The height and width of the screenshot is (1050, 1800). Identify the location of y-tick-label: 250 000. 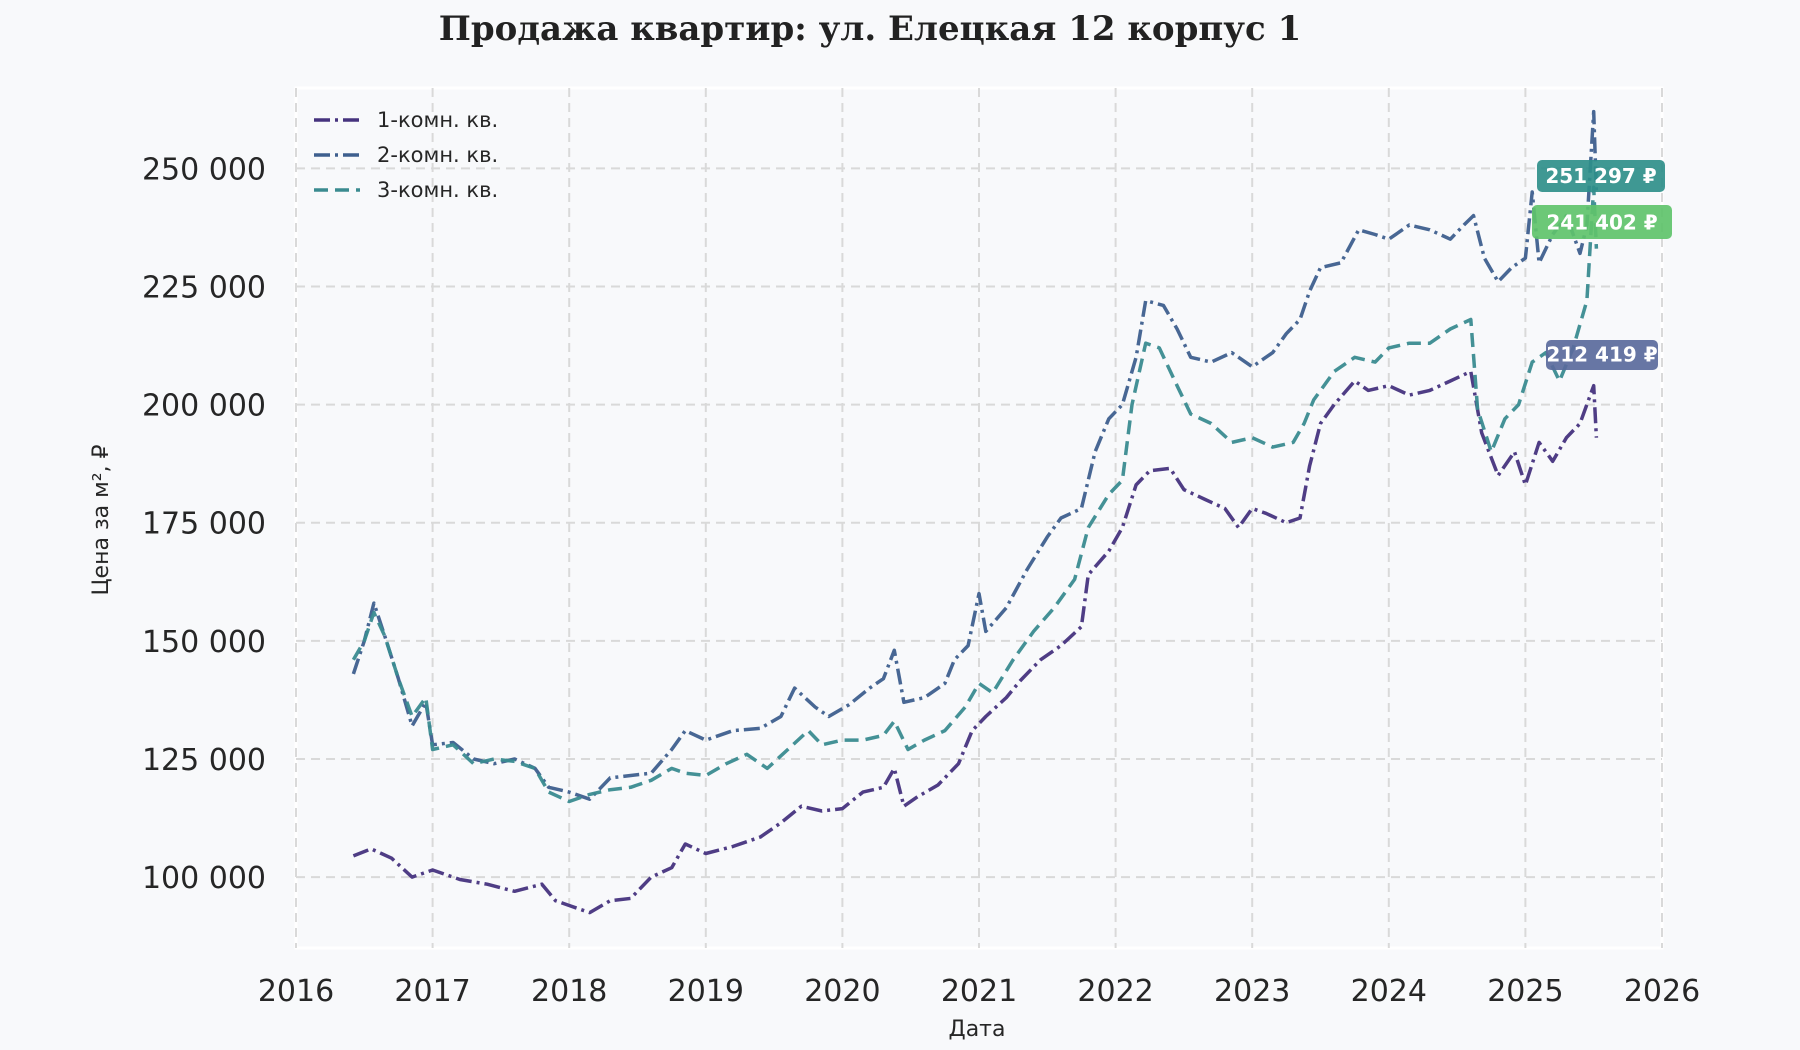
(204, 169).